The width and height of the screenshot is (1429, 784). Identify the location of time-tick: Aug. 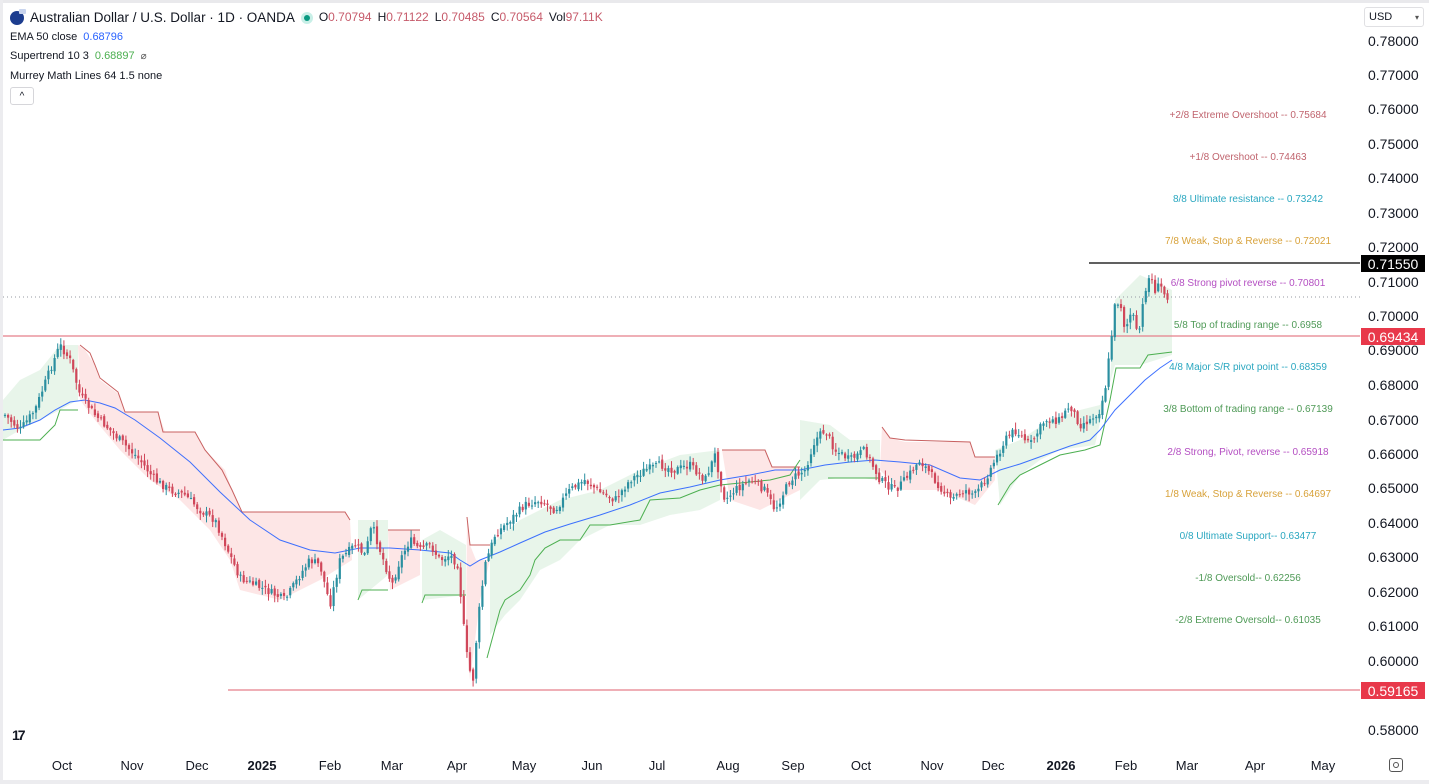
(728, 765).